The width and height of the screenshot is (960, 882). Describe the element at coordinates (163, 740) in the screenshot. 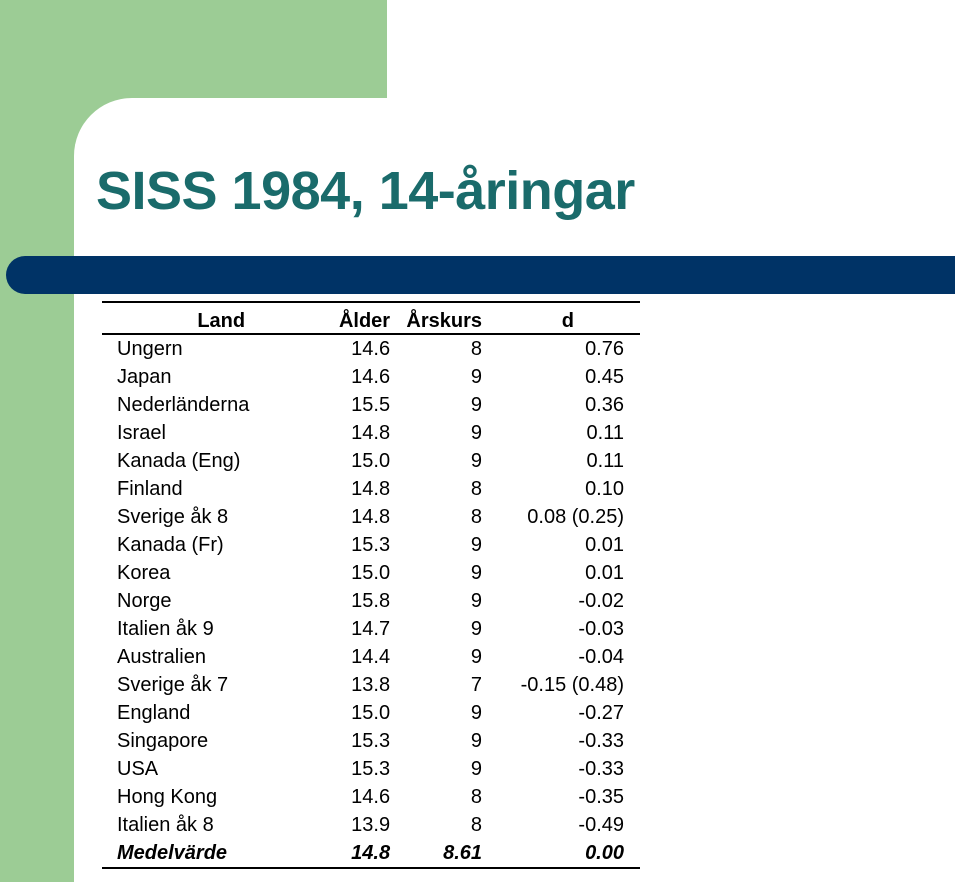

I see `cell-land: Singapore` at that location.